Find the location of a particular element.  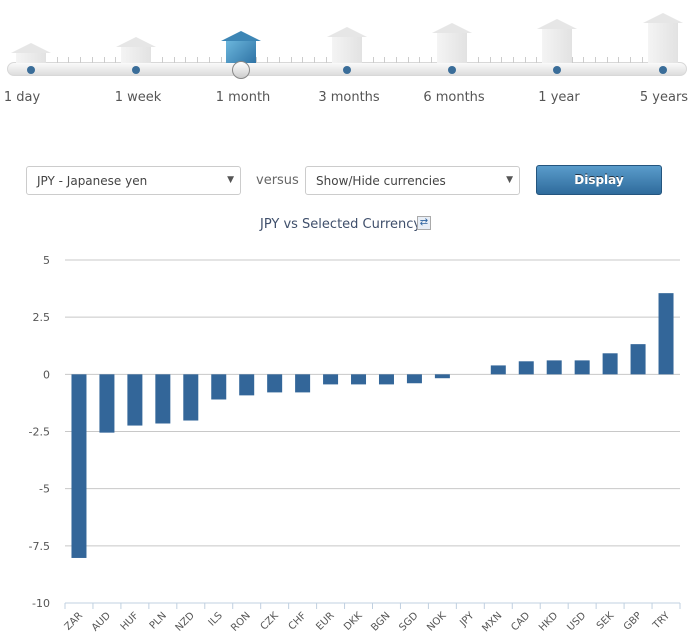

x-tick-label: HKD is located at coordinates (548, 621).